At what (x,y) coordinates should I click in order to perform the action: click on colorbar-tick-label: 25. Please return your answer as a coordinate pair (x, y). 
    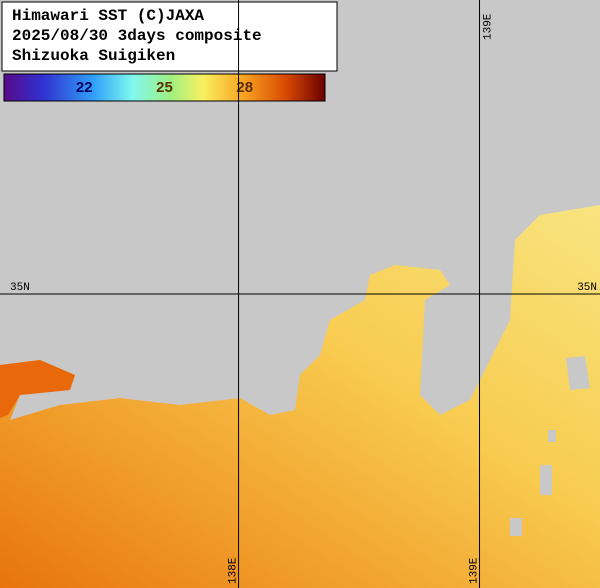
    Looking at the image, I should click on (164, 87).